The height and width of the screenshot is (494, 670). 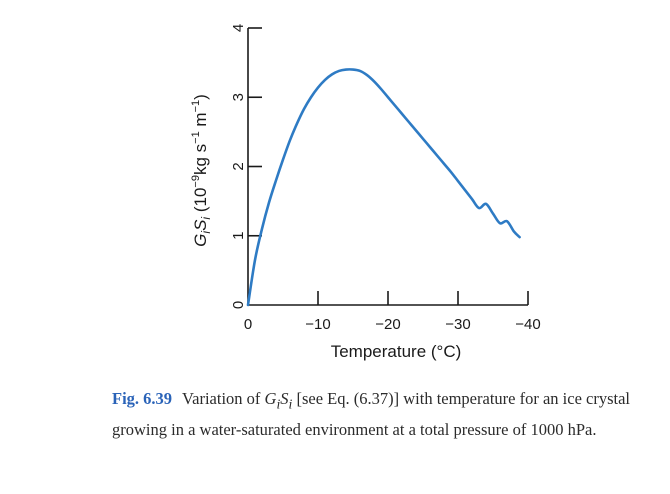 What do you see at coordinates (238, 305) in the screenshot?
I see `y-tick-label: 0` at bounding box center [238, 305].